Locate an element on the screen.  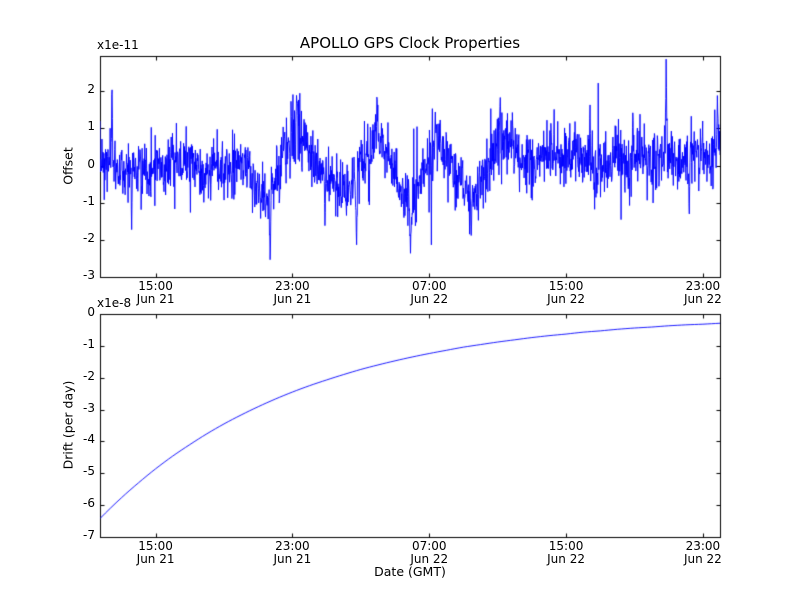
y-tick-label: -5 is located at coordinates (89, 471).